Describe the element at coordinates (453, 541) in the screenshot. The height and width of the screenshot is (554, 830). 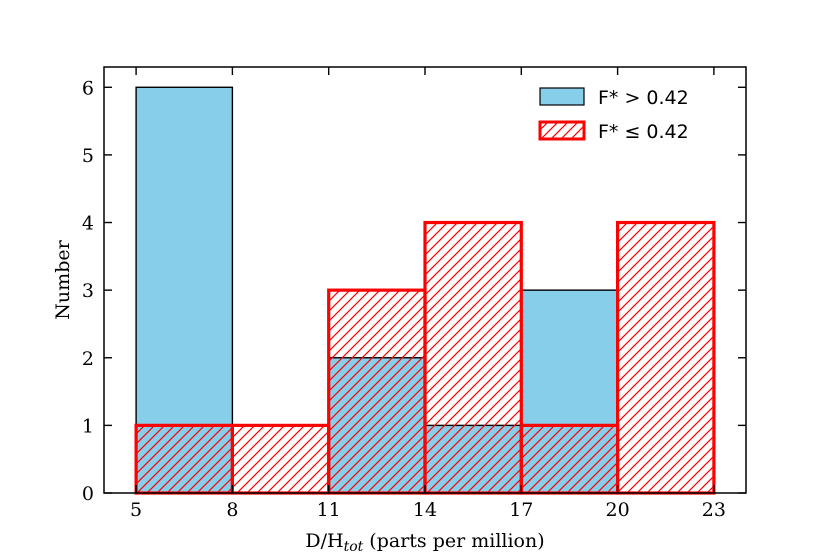
I see `x-axis-label-rest: (parts per million)` at that location.